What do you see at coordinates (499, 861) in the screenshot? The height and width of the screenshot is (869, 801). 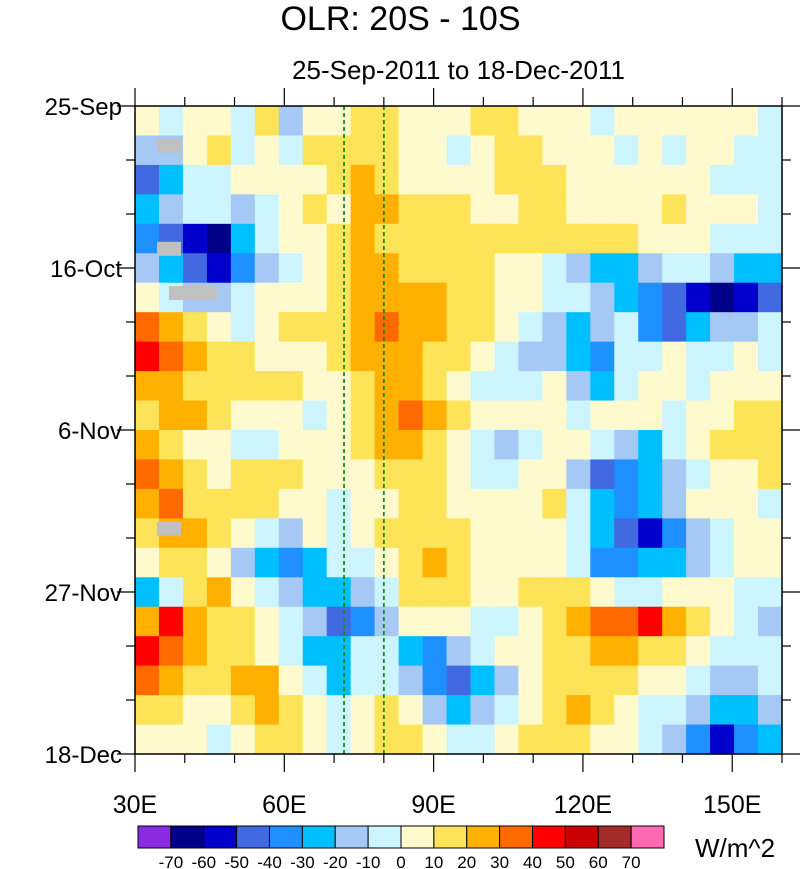 I see `colorbar-label: 30` at bounding box center [499, 861].